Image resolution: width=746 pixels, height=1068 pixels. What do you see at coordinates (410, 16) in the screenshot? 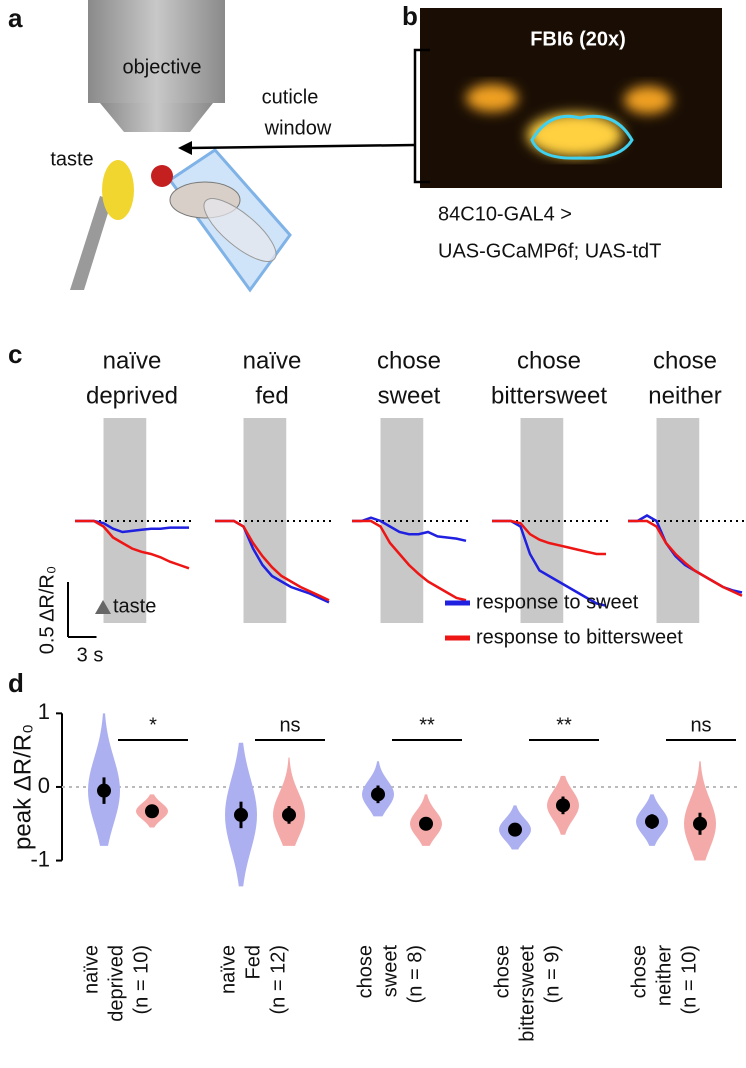
I see `panel-label: b` at bounding box center [410, 16].